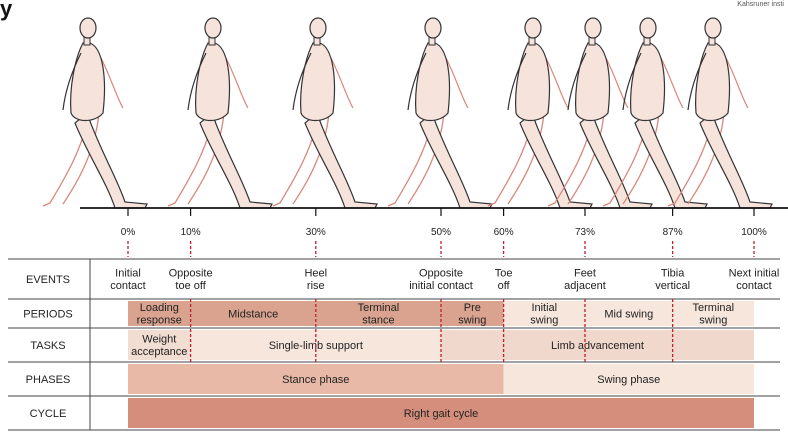  I want to click on task-band, so click(597, 345).